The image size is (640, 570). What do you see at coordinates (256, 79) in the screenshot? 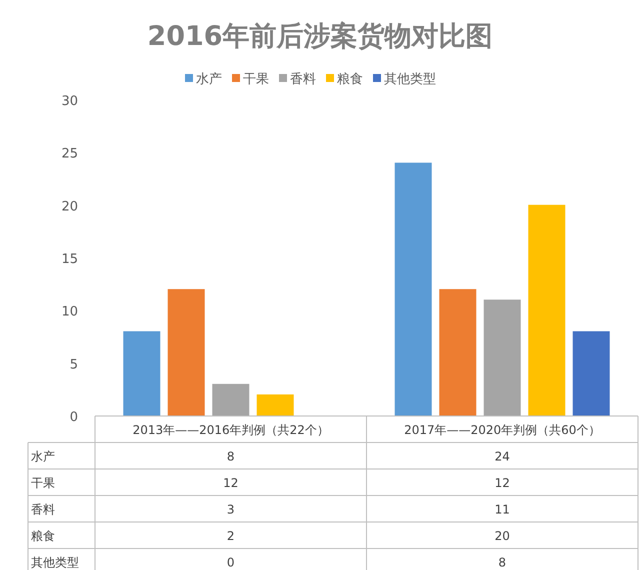
I see `legend-label: 干果` at bounding box center [256, 79].